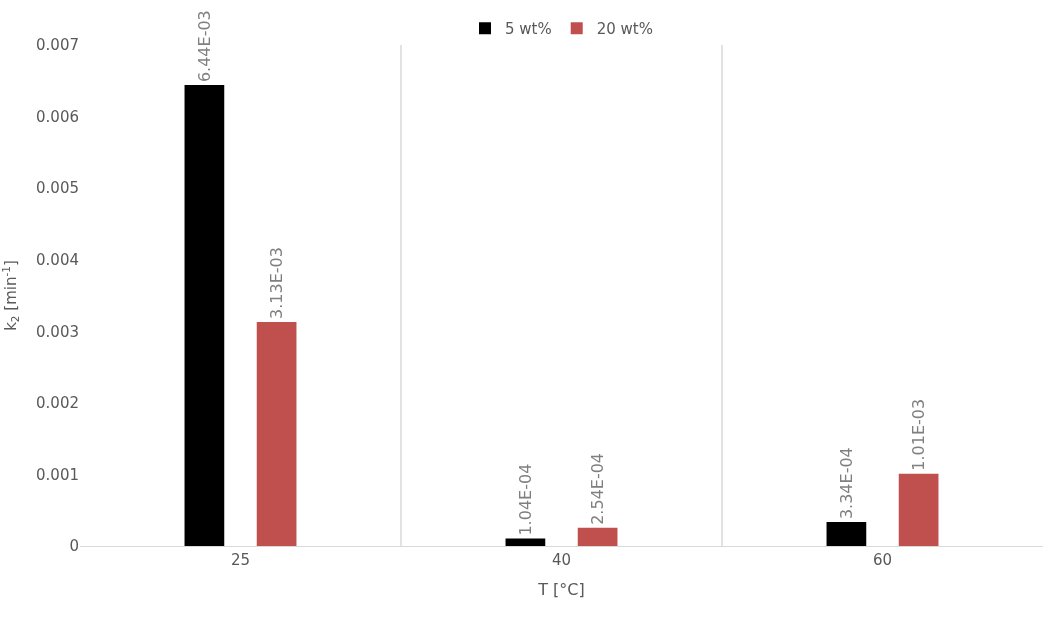 The width and height of the screenshot is (1053, 621). What do you see at coordinates (240, 560) in the screenshot?
I see `x-tick-label: 25` at bounding box center [240, 560].